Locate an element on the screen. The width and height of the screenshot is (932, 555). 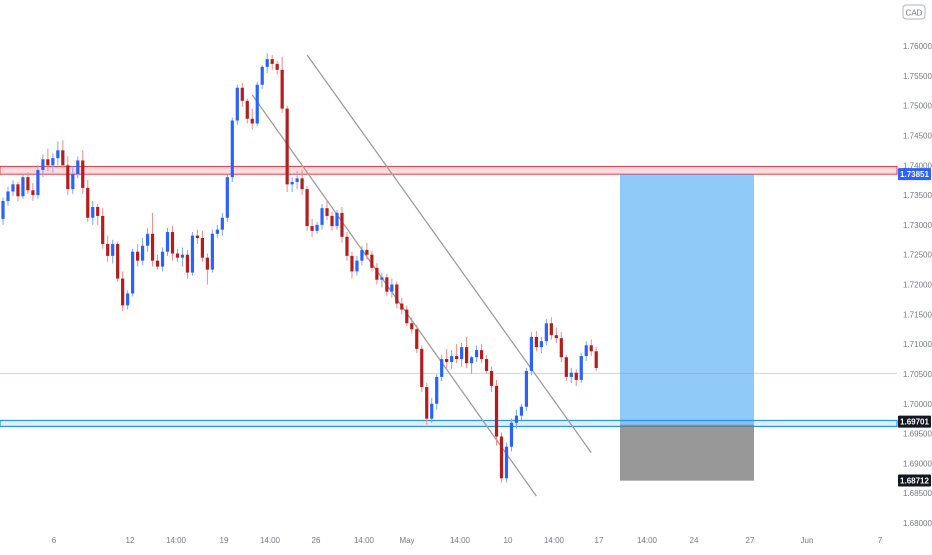
position-target-area is located at coordinates (687, 299).